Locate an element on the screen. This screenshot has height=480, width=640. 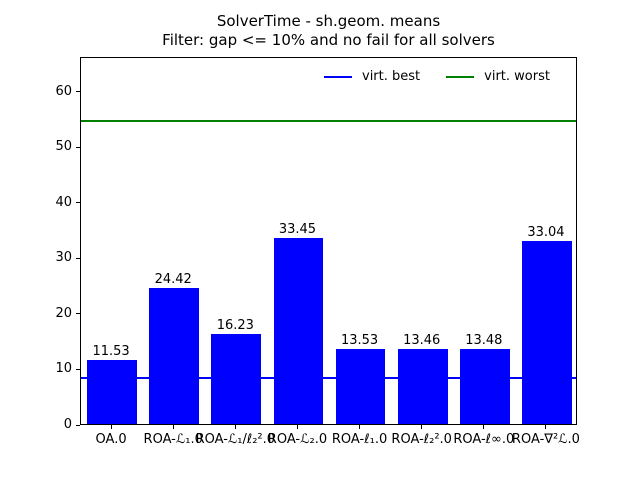
chart-title: SolverTime - sh.geom. means is located at coordinates (328, 21).